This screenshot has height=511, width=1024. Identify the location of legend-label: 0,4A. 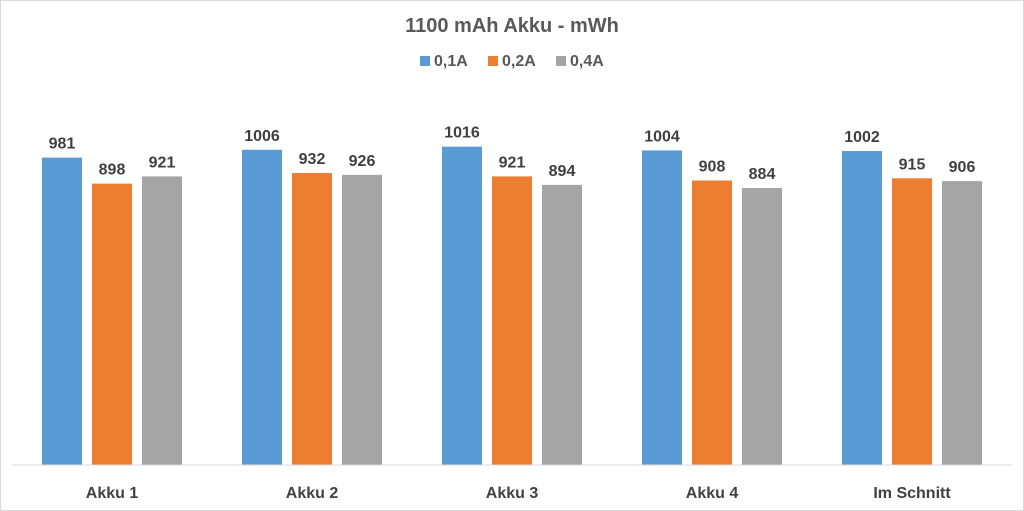
(587, 61).